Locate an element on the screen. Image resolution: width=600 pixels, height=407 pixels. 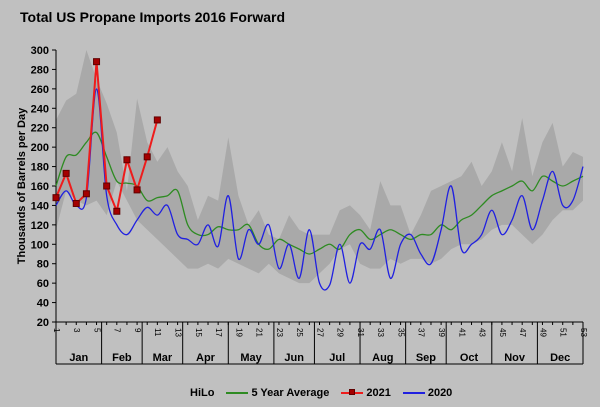
month-label: Jan is located at coordinates (78, 358).